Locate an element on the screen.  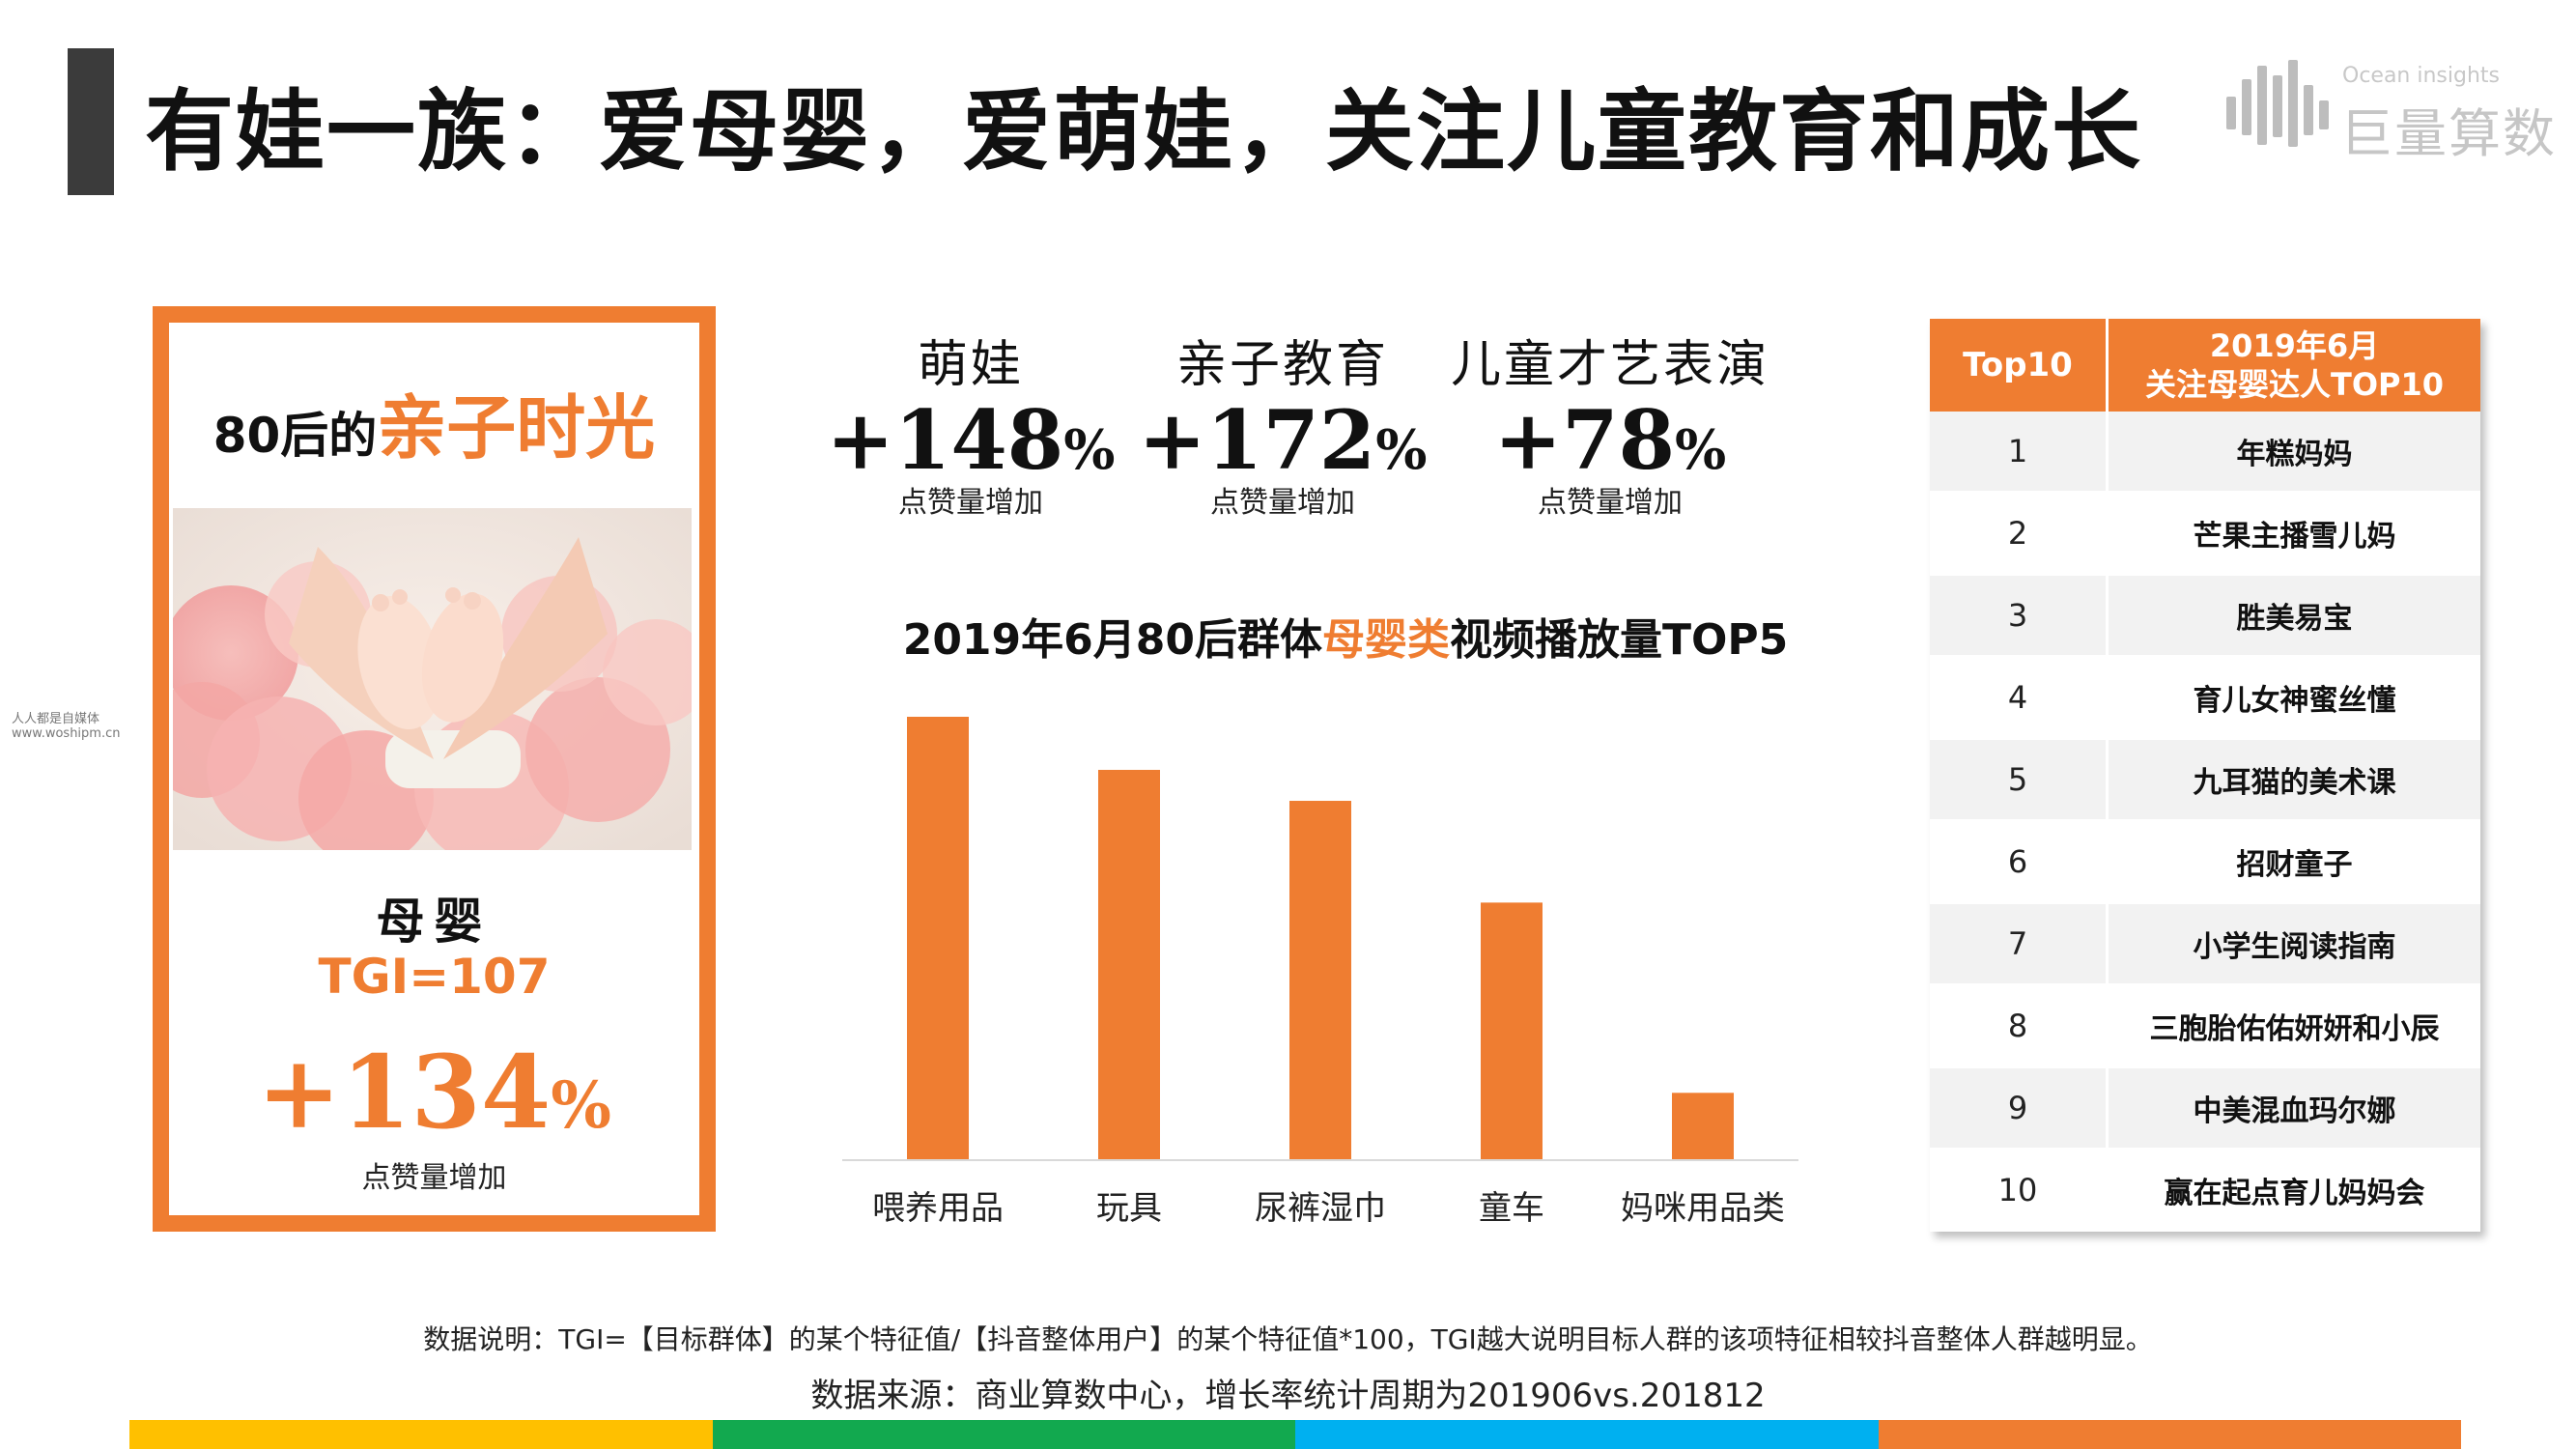
row-influencer: 三胞胎佑佑妍妍和小辰 is located at coordinates (2294, 1029).